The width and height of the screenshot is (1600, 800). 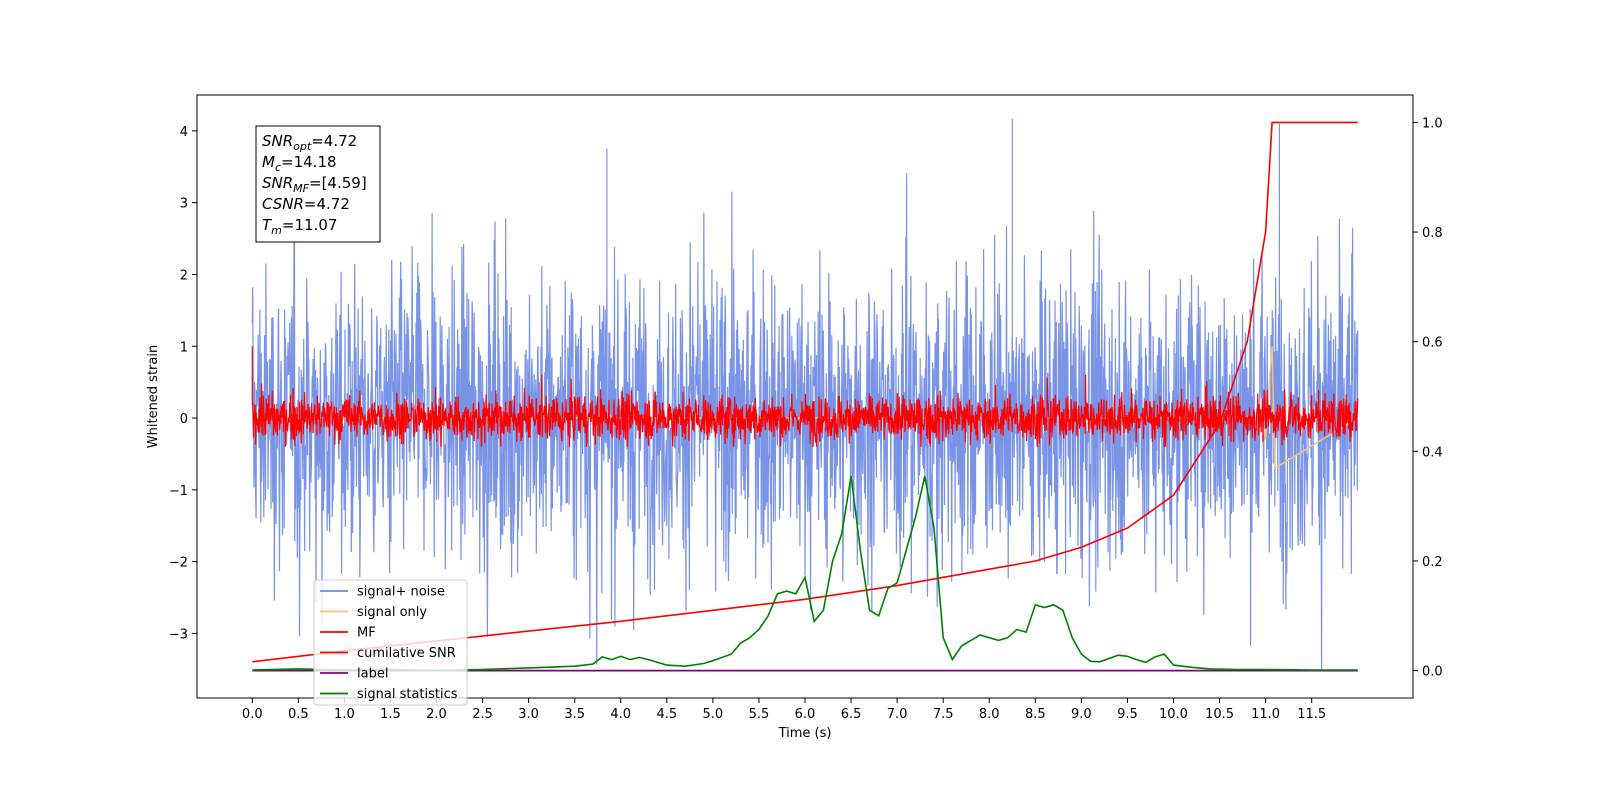 I want to click on y-tick-label-right: 1.0, so click(x=1432, y=123).